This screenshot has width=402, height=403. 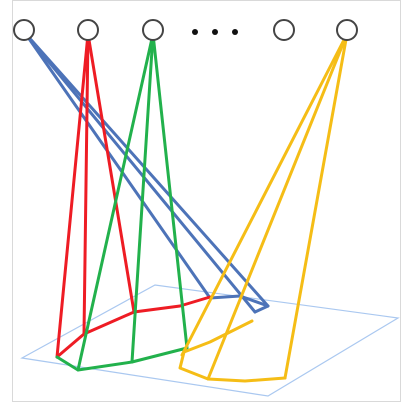 What do you see at coordinates (316, 206) in the screenshot?
I see `yellow-ray` at bounding box center [316, 206].